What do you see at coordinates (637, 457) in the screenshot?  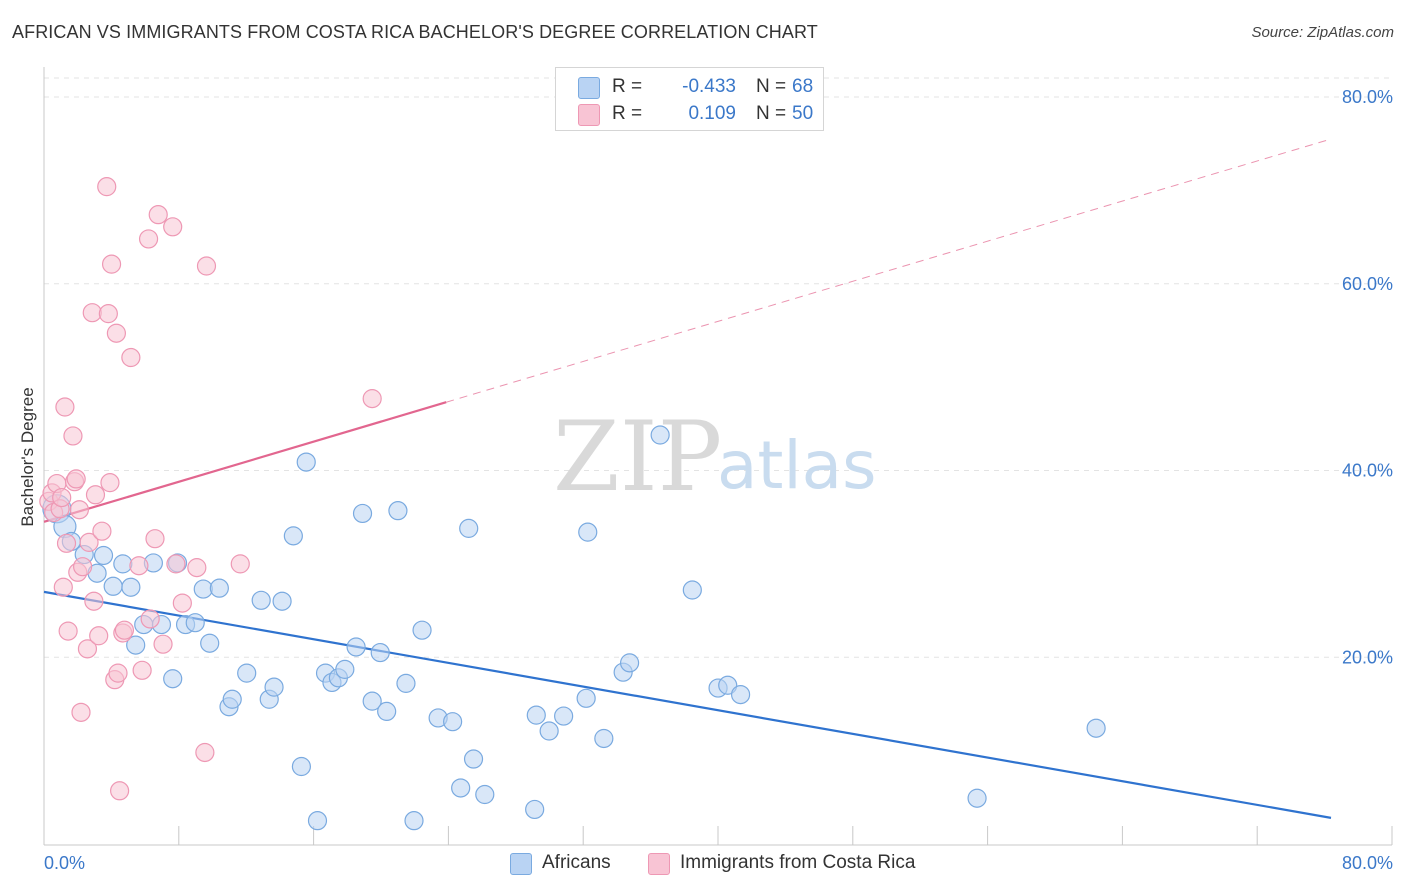 I see `watermark-zip: ZIP` at bounding box center [637, 457].